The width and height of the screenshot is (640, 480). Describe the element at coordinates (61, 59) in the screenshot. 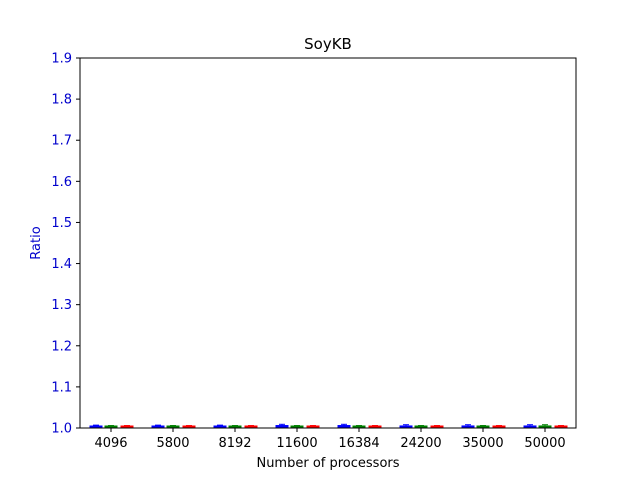

I see `y-tick-label: 1.9` at that location.